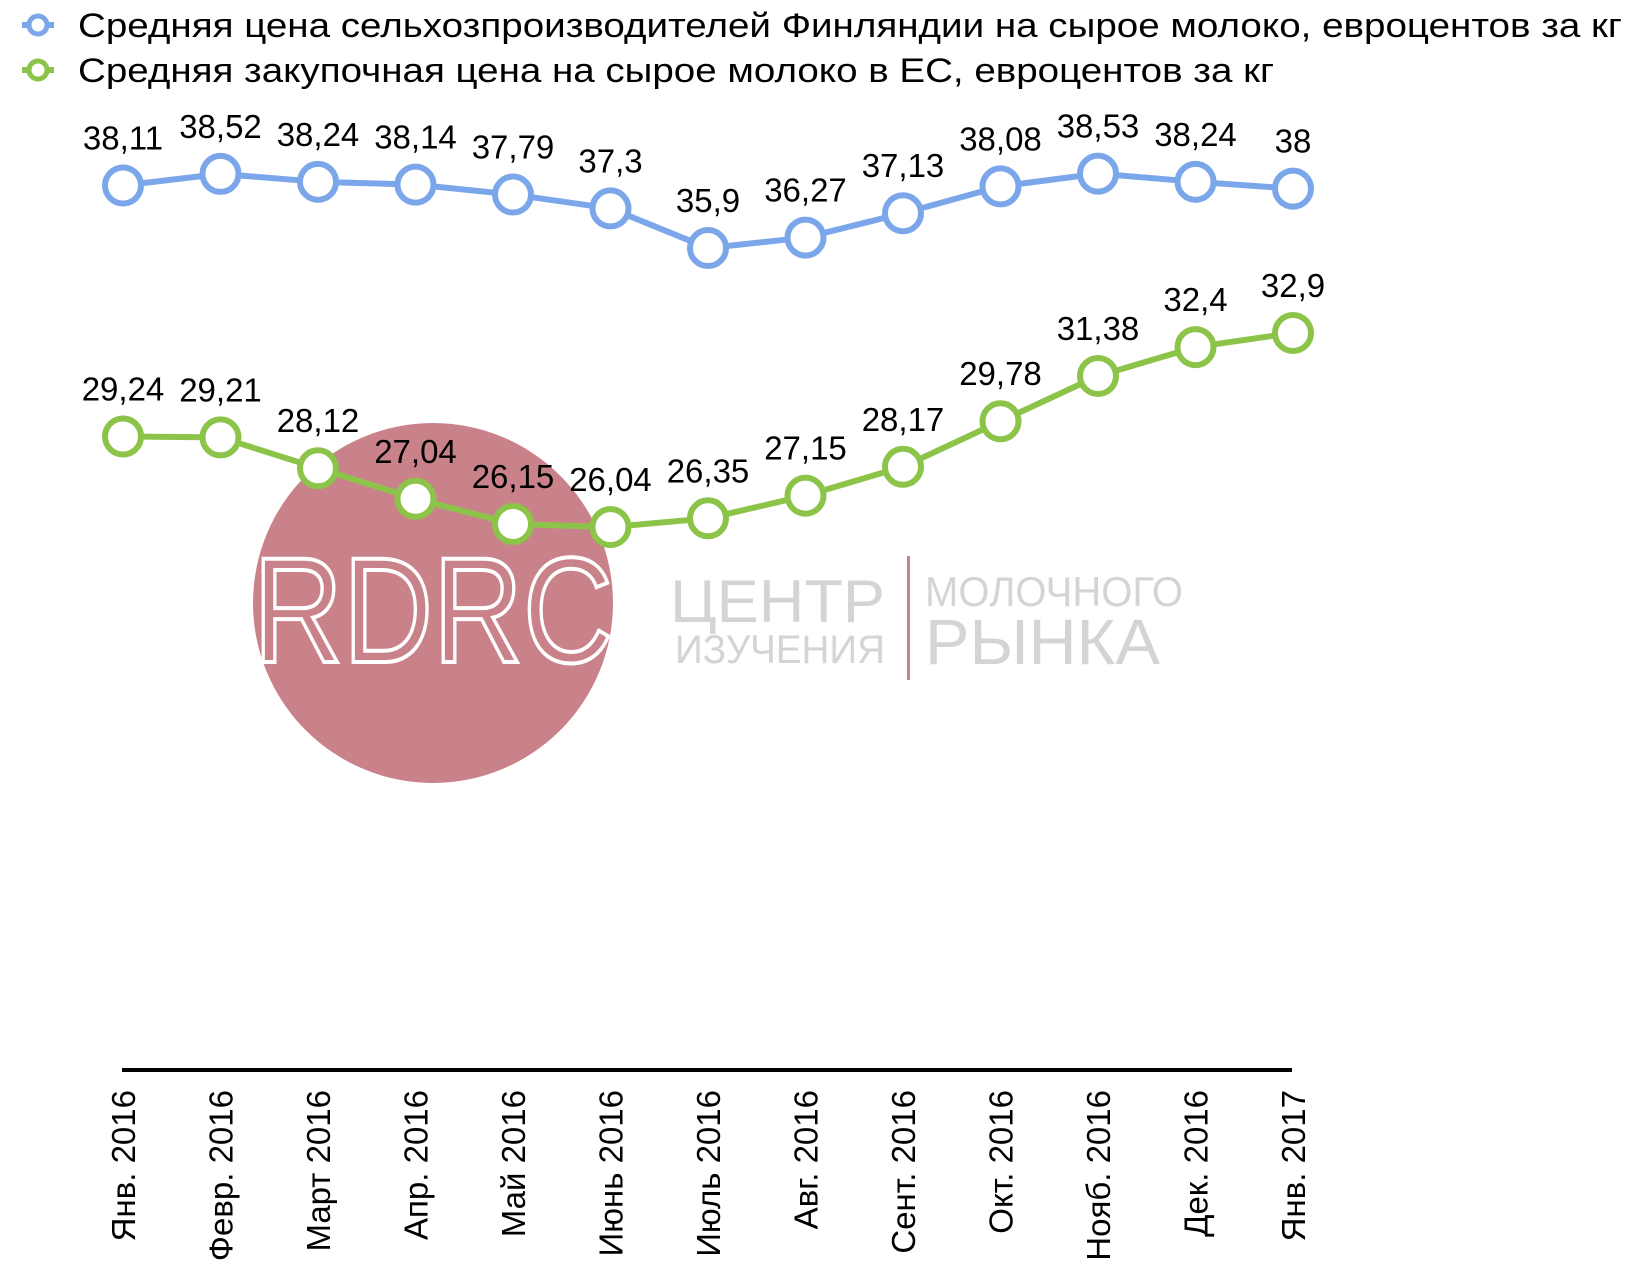 This screenshot has width=1650, height=1282. I want to click on data-label-eu-price: 29,78, so click(1000, 373).